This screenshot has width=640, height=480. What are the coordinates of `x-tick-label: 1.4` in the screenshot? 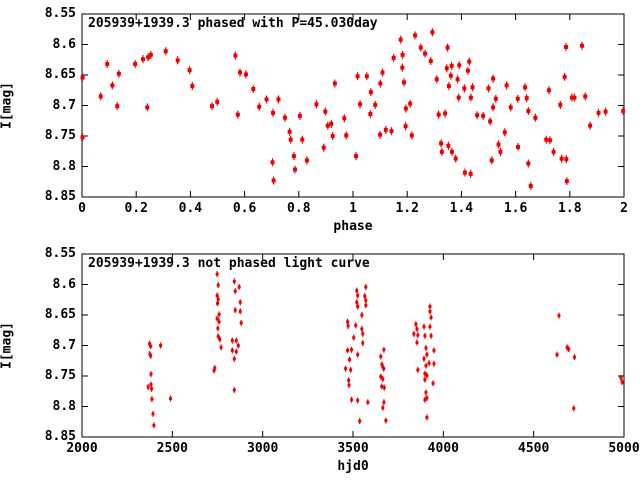 It's located at (461, 208).